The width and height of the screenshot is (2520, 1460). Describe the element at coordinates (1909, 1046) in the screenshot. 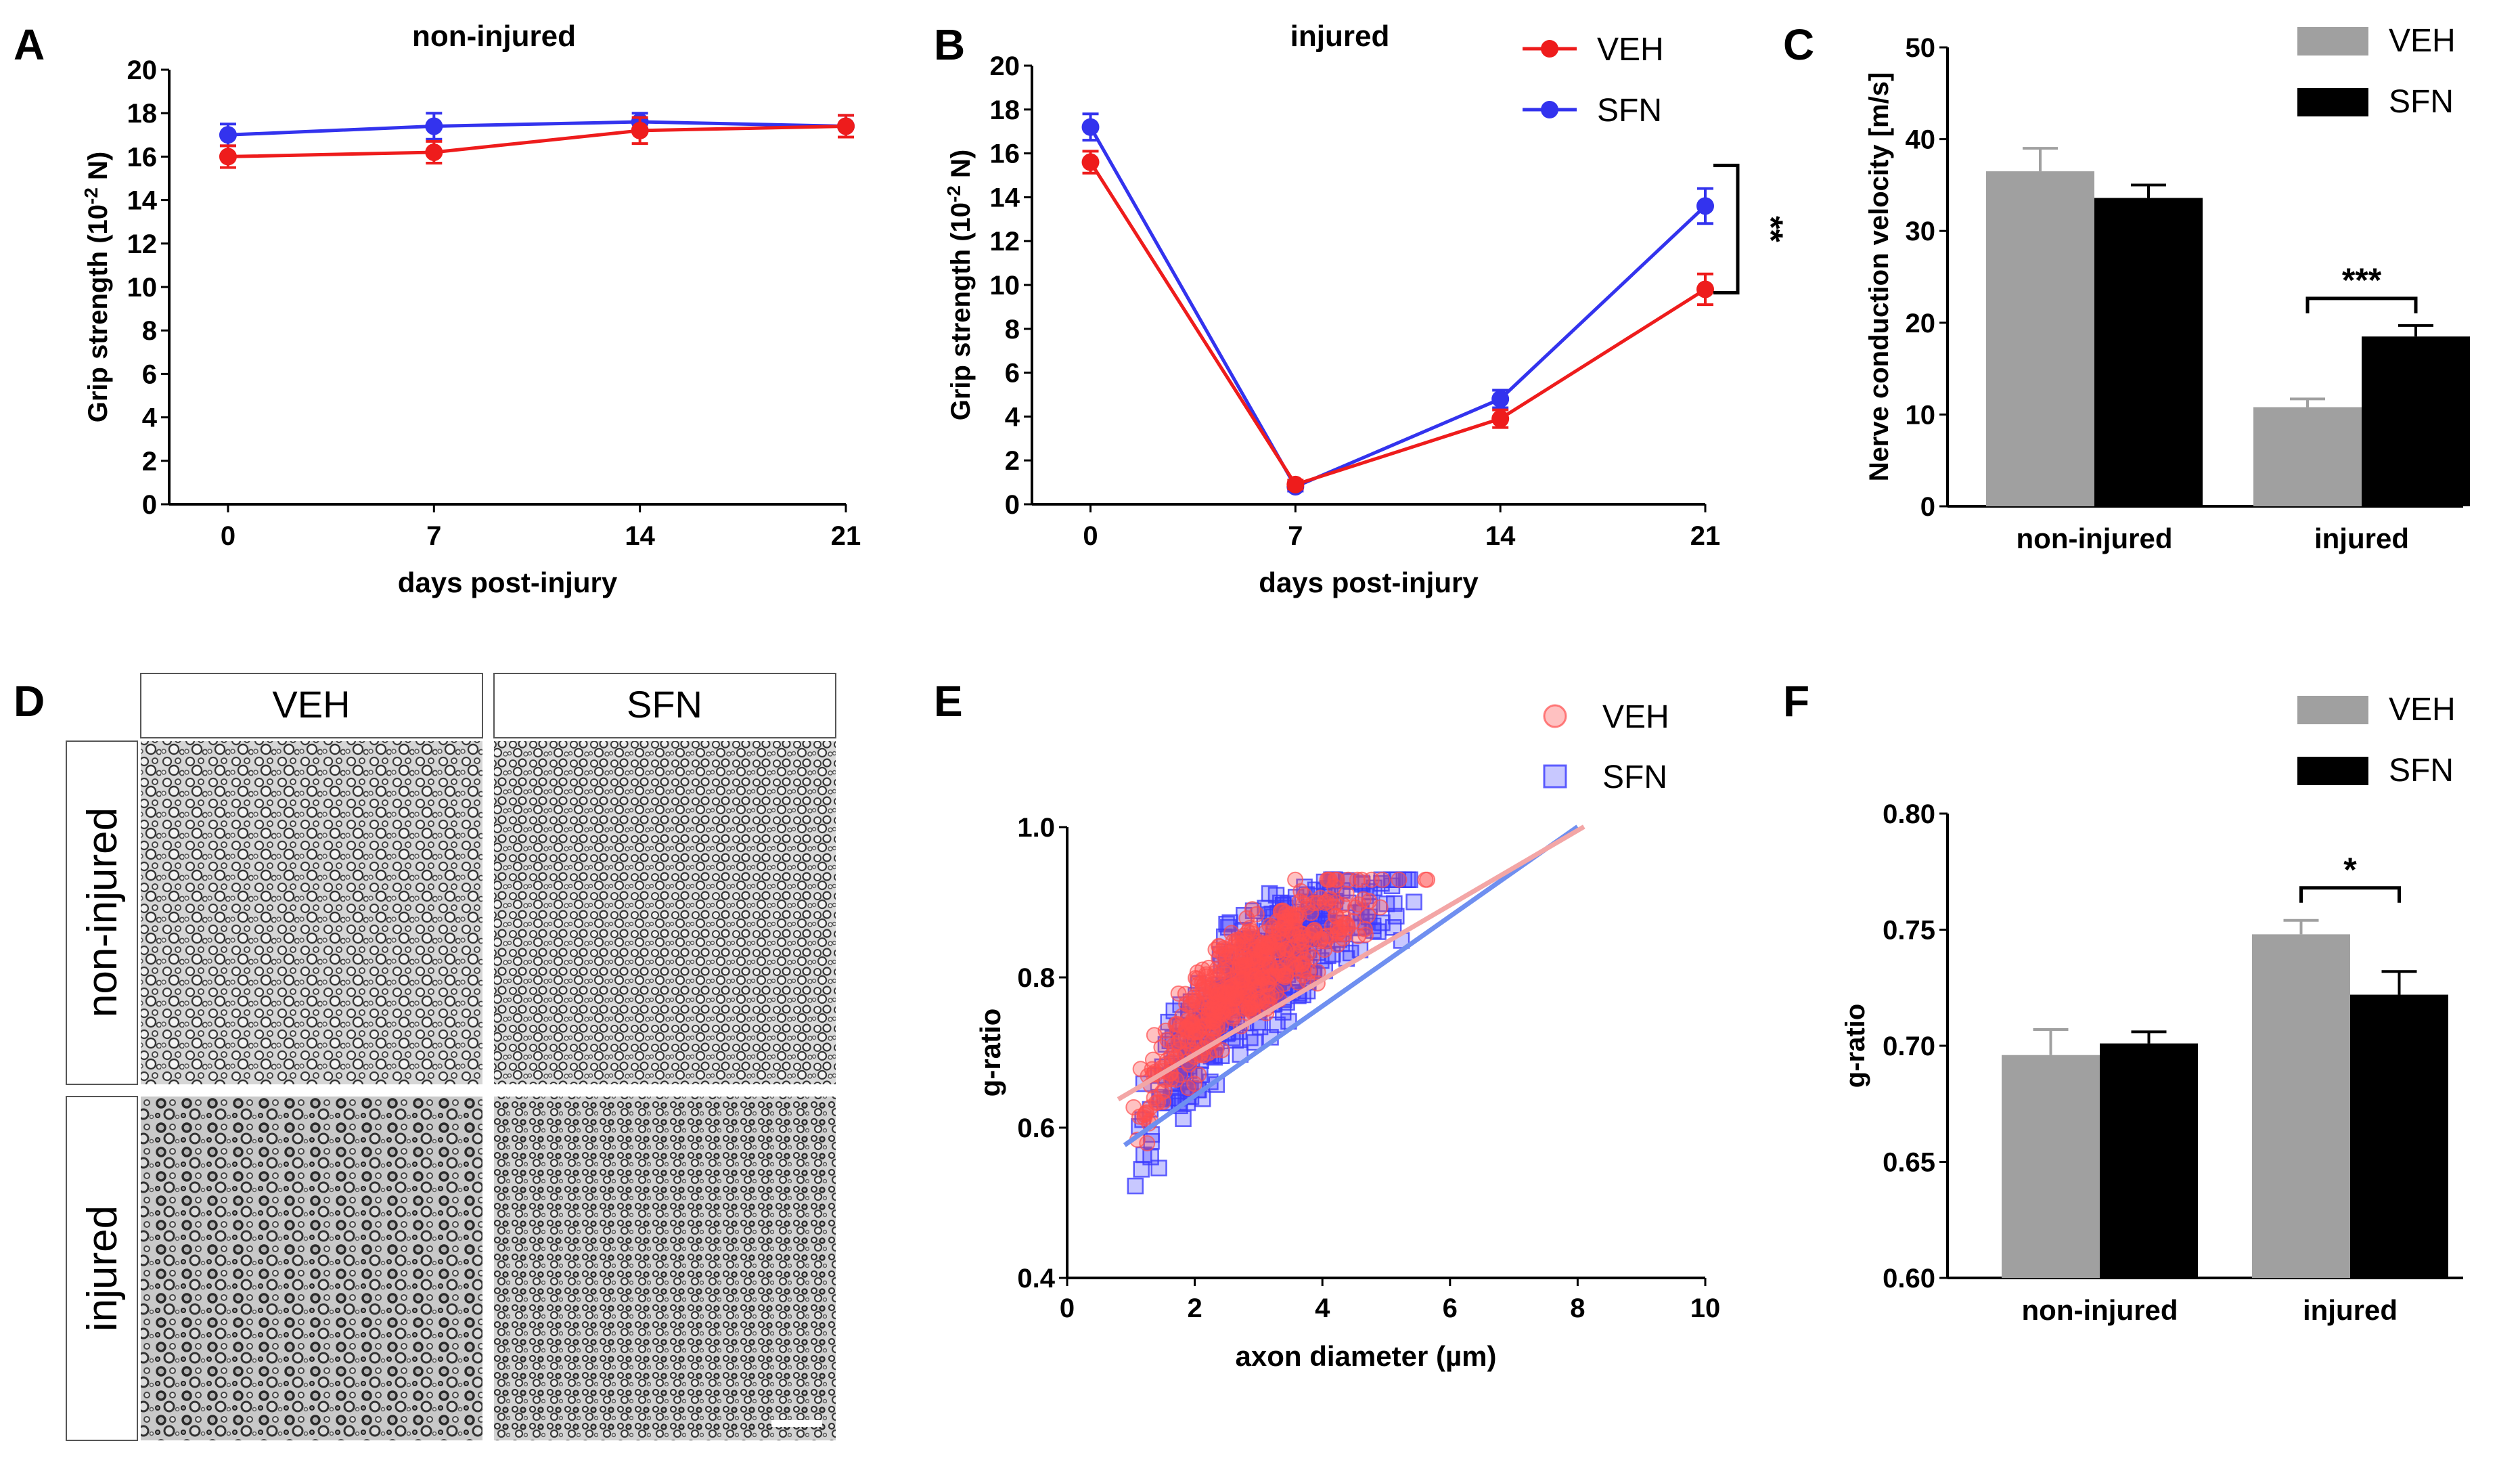

I see `y-tick-label: 0.70` at that location.